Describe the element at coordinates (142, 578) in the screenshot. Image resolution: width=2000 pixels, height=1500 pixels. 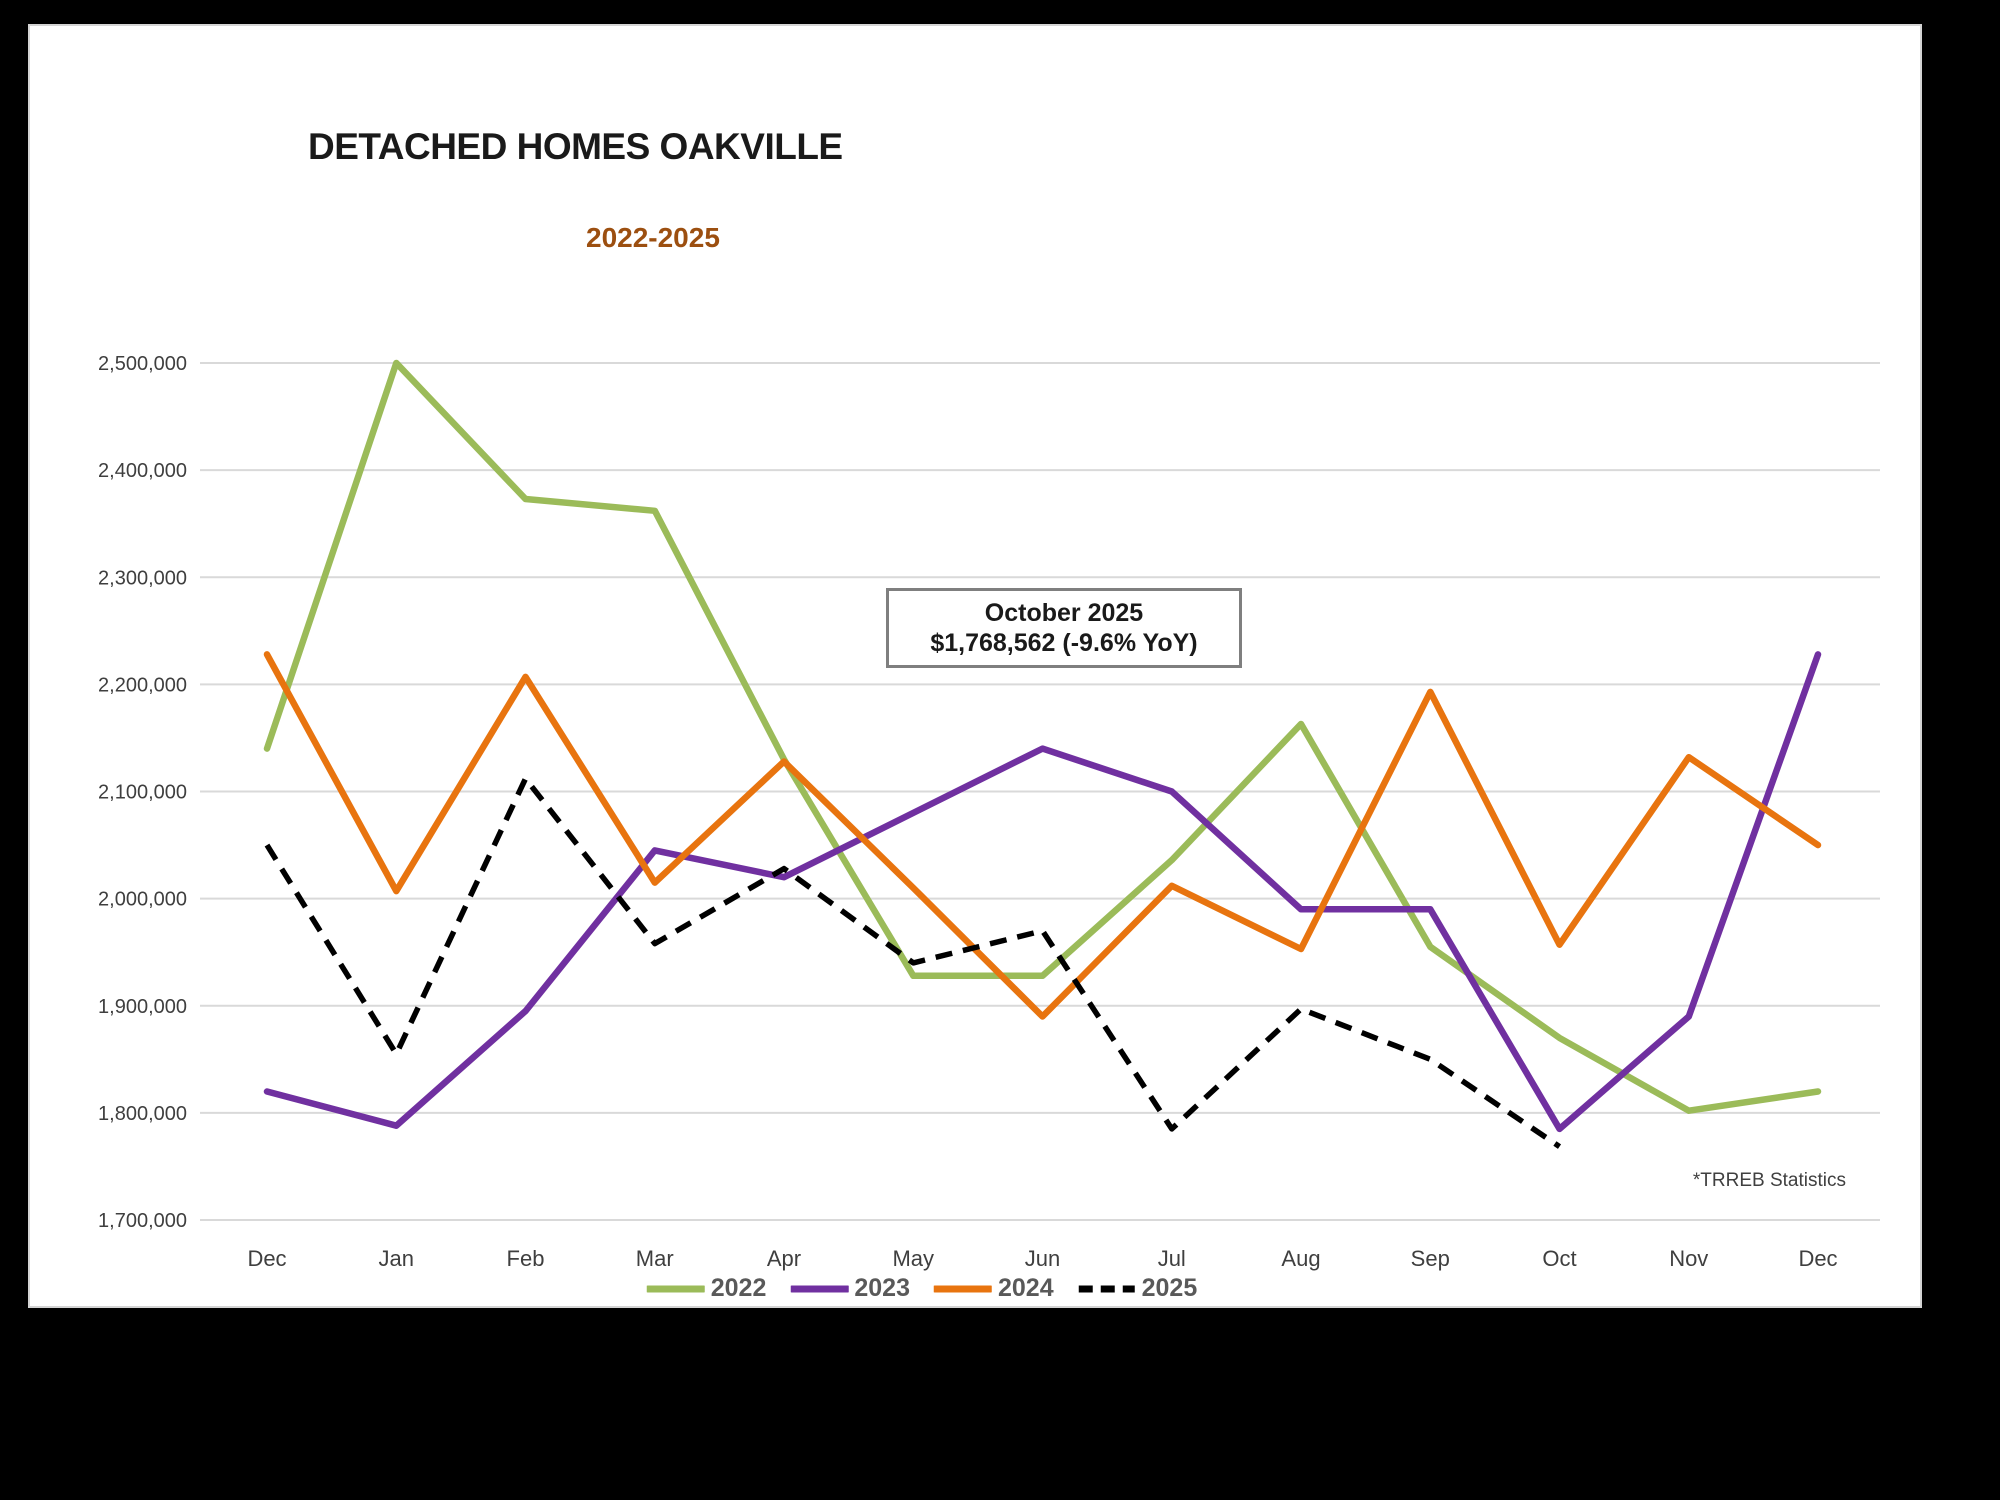
I see `y-axis-tick: 2,300,000` at that location.